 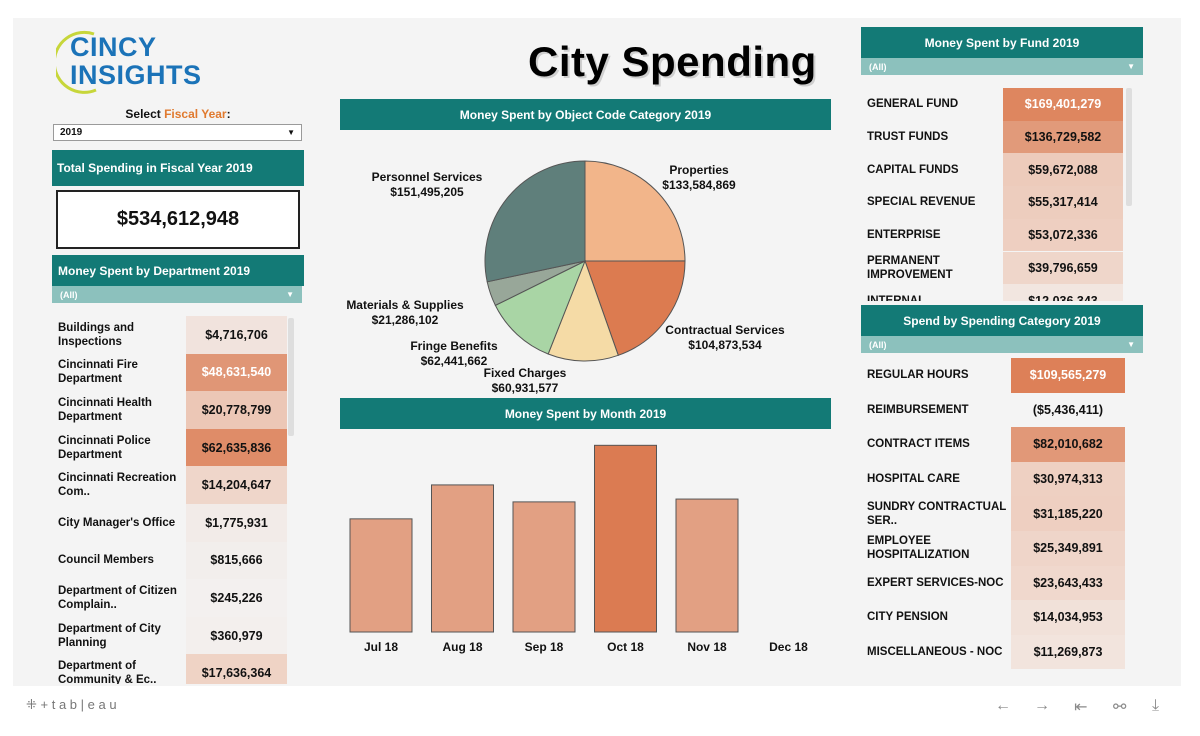 I want to click on row-value: $1,775,931, so click(x=236, y=523).